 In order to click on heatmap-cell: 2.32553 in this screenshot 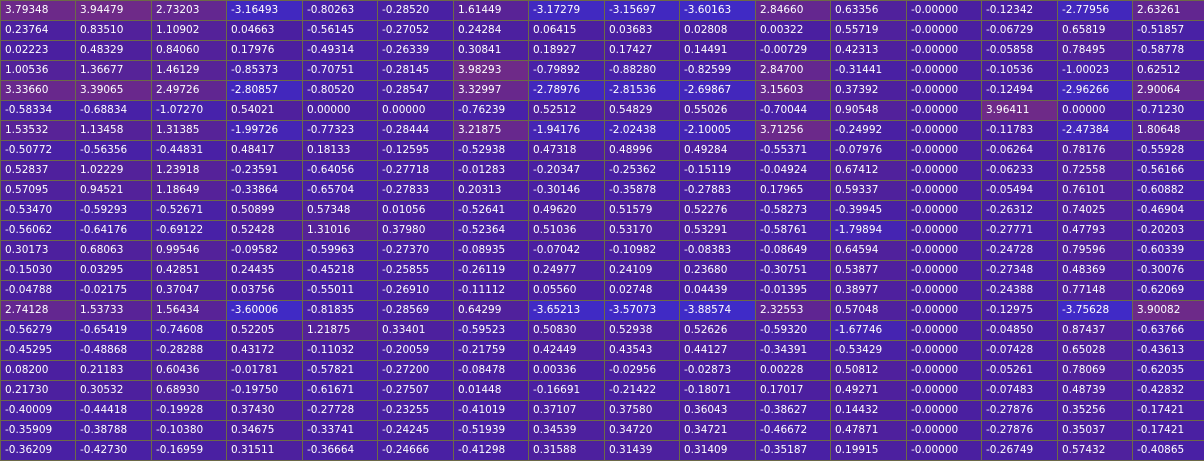, I will do `click(793, 311)`.